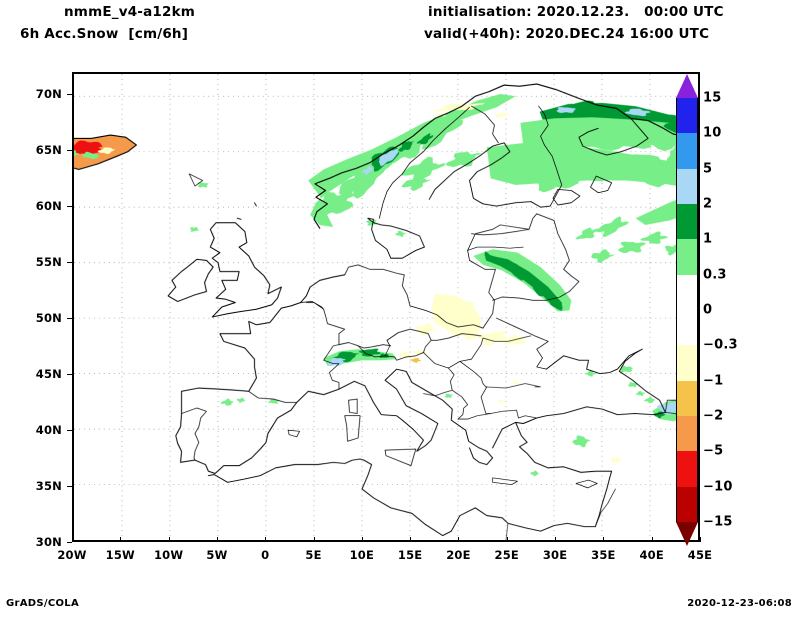 This screenshot has height=618, width=800. I want to click on colorbar-tick-label: −1, so click(713, 381).